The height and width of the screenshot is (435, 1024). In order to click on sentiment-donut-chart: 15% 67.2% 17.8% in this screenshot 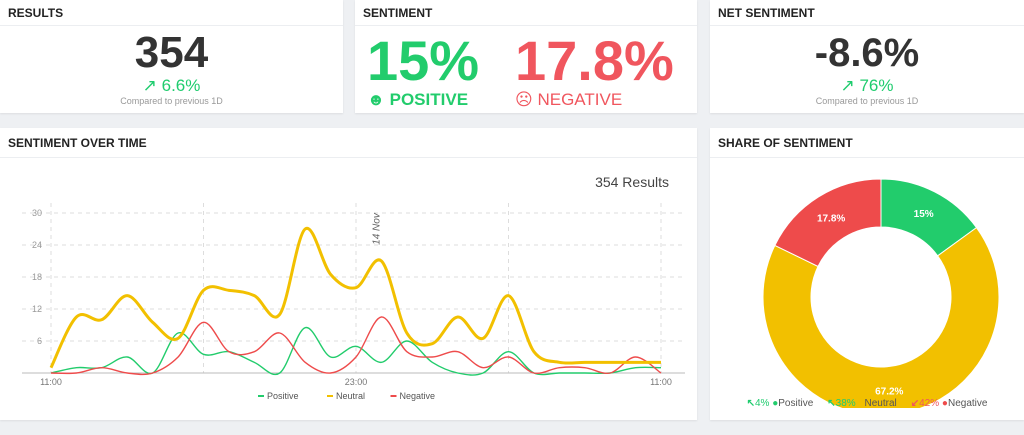, I will do `click(881, 293)`.